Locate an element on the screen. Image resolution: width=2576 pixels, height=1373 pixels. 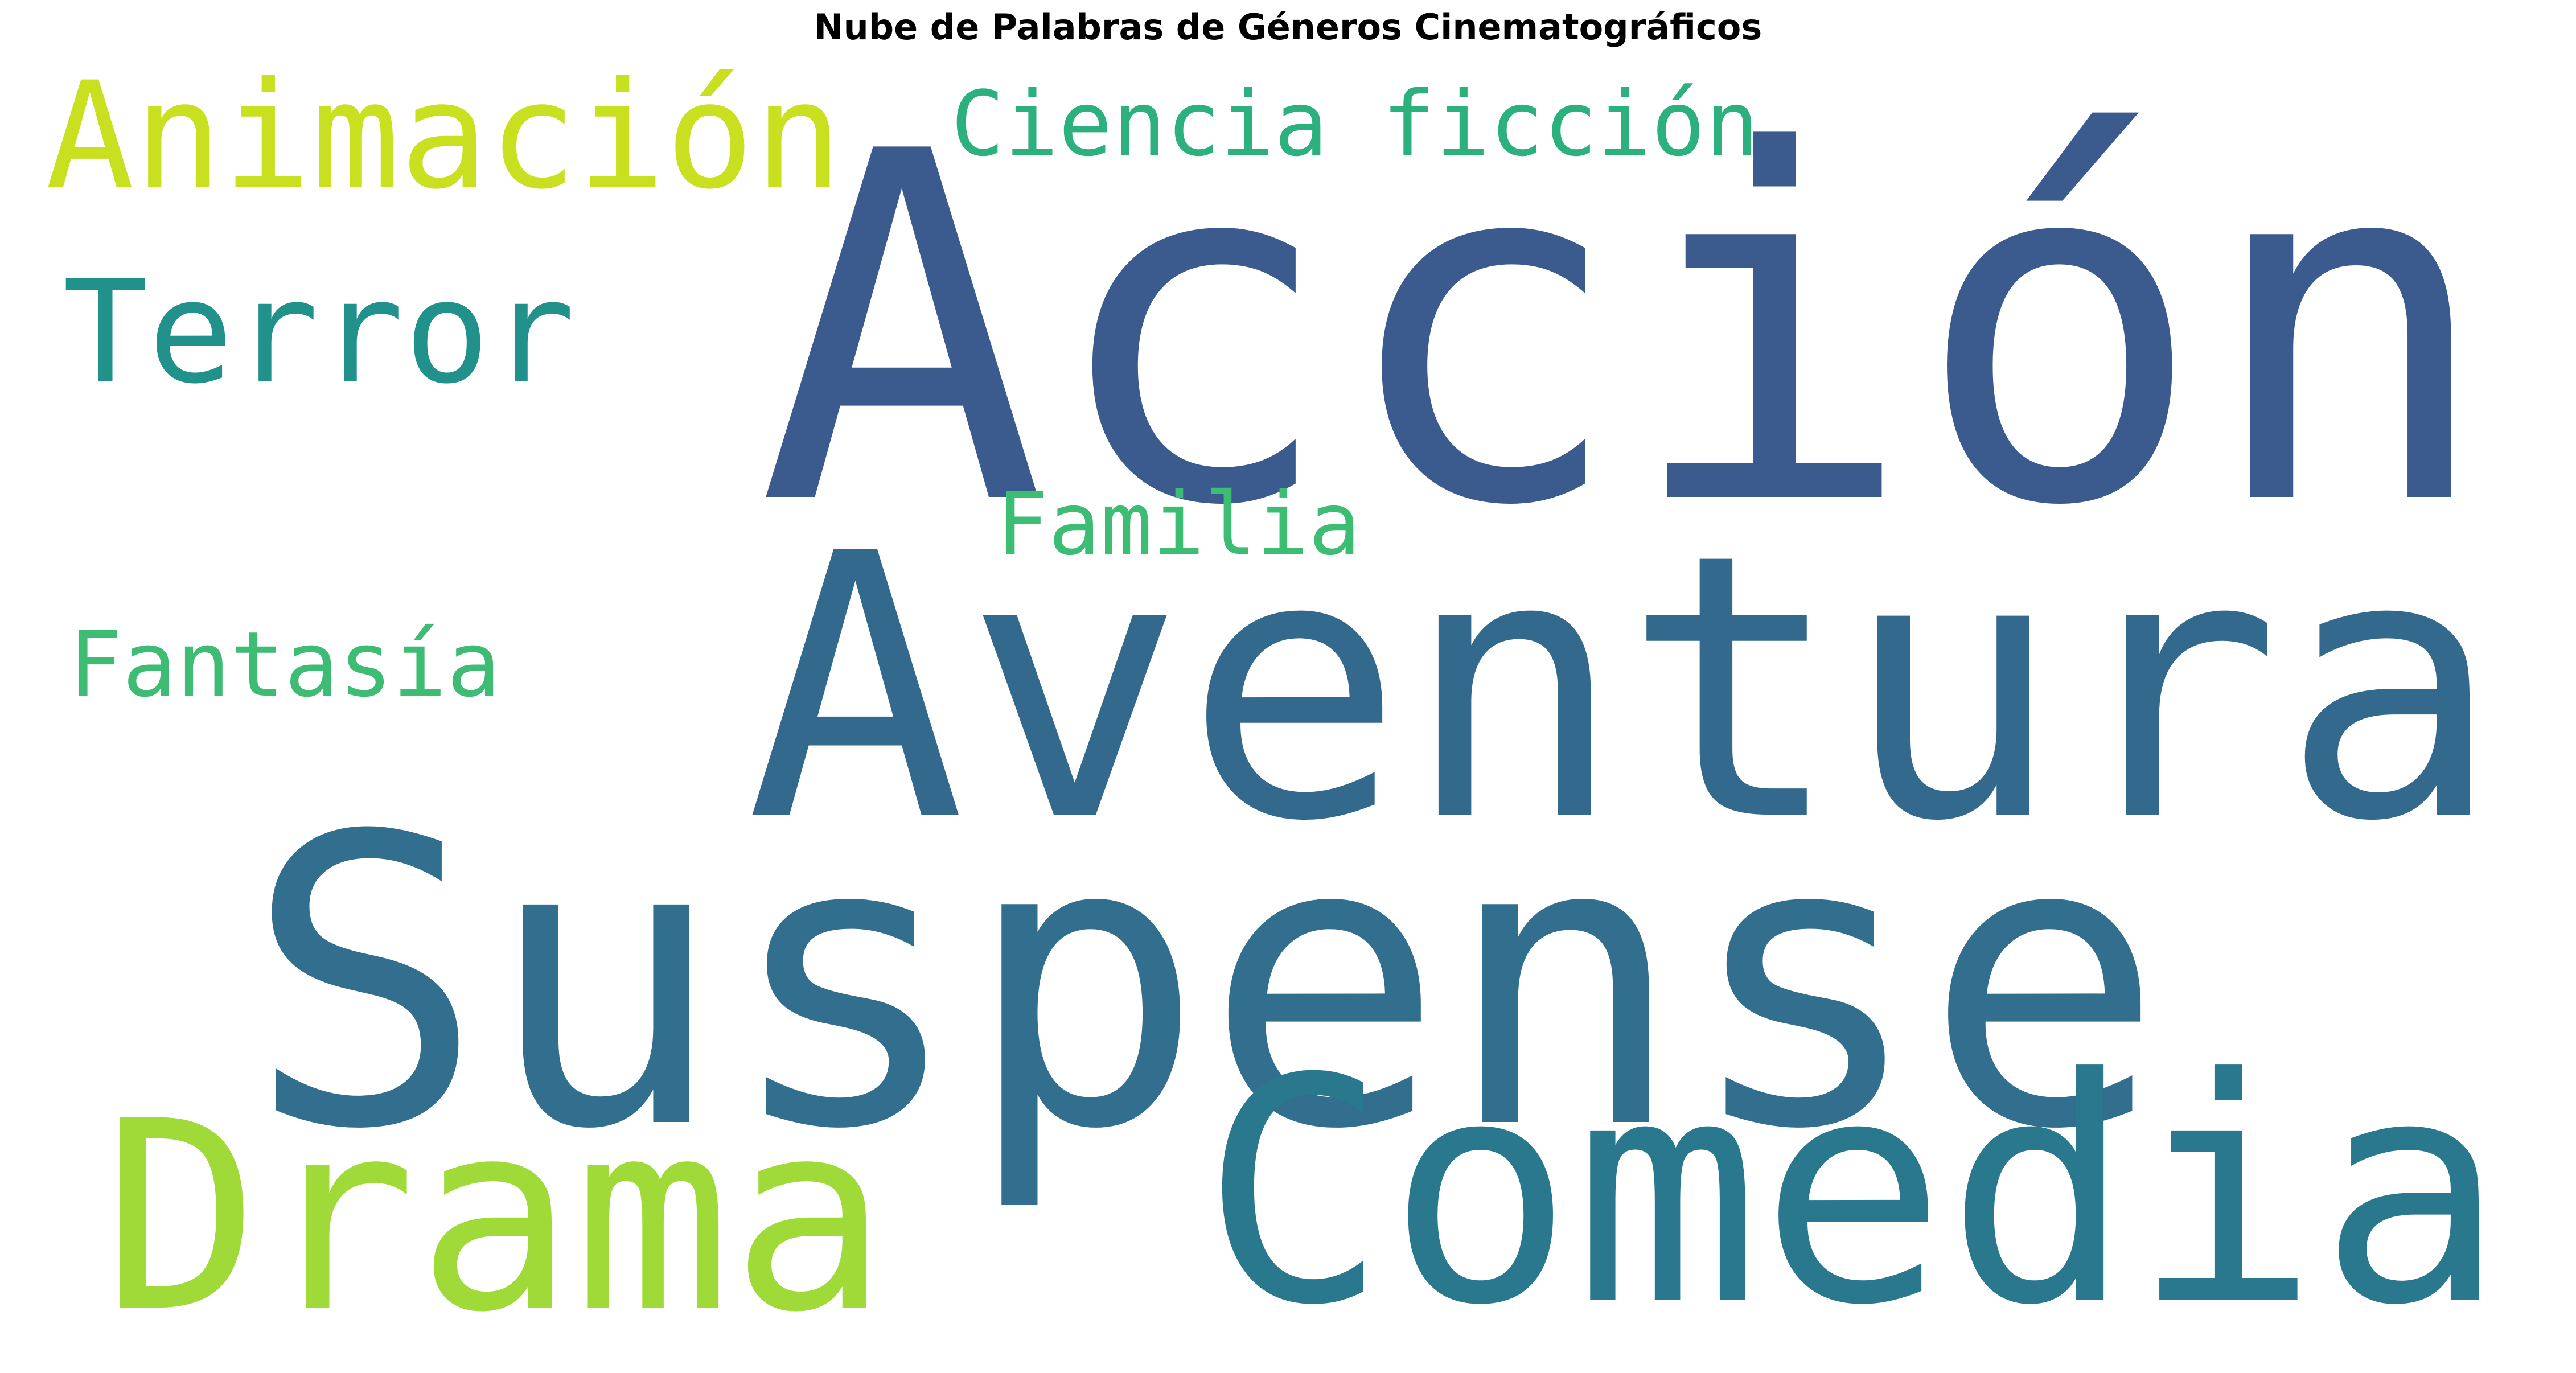
word-terror: Terror is located at coordinates (319, 333).